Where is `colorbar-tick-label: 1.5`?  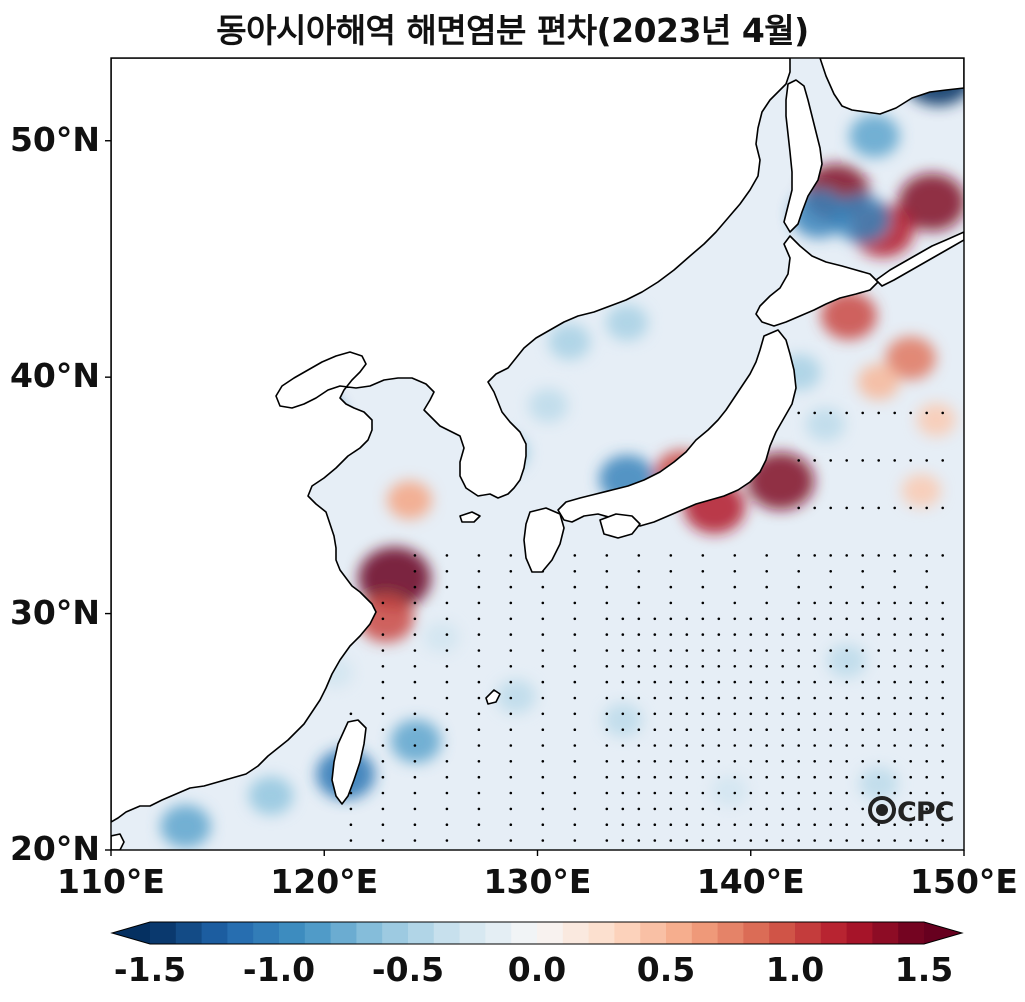
colorbar-tick-label: 1.5 is located at coordinates (924, 969).